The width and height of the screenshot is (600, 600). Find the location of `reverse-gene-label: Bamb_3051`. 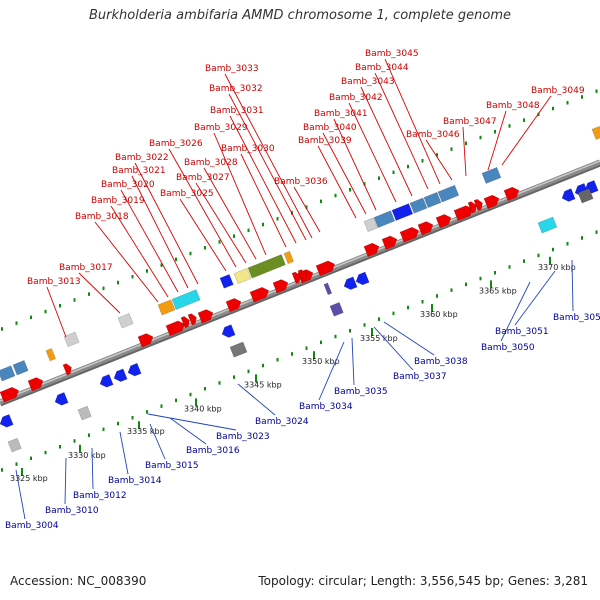

reverse-gene-label: Bamb_3051 is located at coordinates (522, 332).